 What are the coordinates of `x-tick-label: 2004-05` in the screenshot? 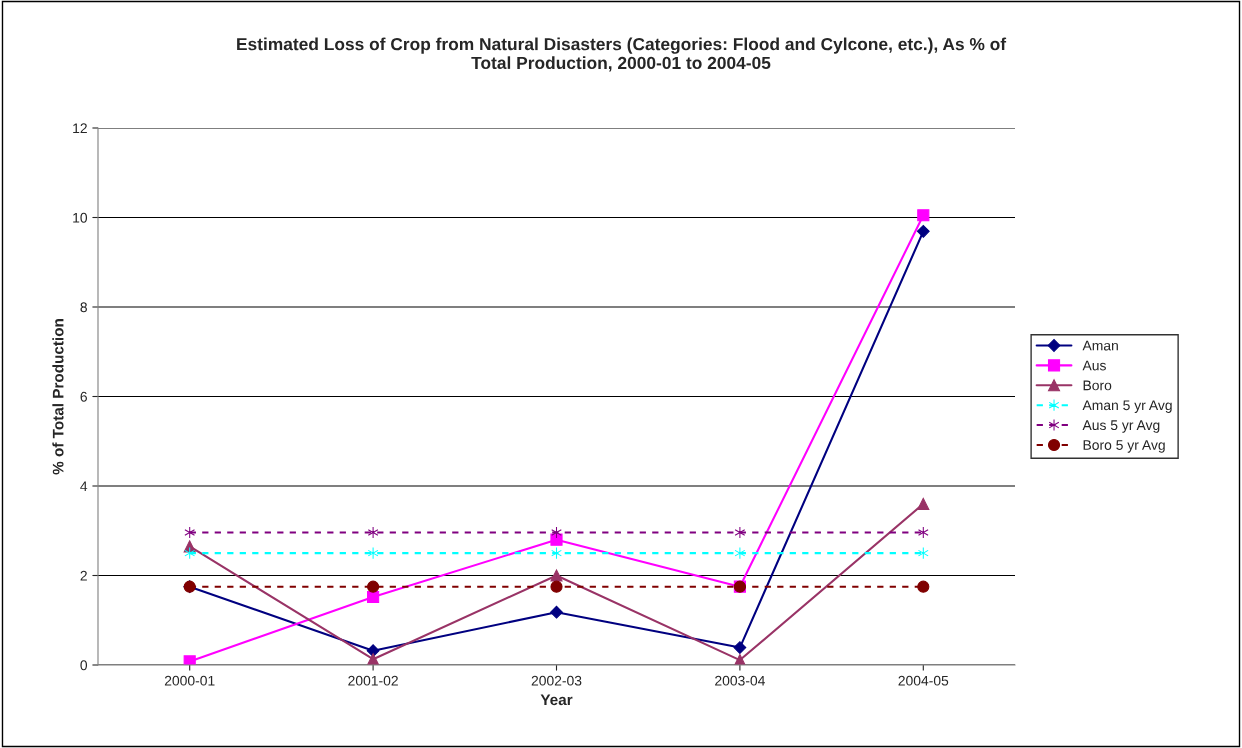 It's located at (923, 680).